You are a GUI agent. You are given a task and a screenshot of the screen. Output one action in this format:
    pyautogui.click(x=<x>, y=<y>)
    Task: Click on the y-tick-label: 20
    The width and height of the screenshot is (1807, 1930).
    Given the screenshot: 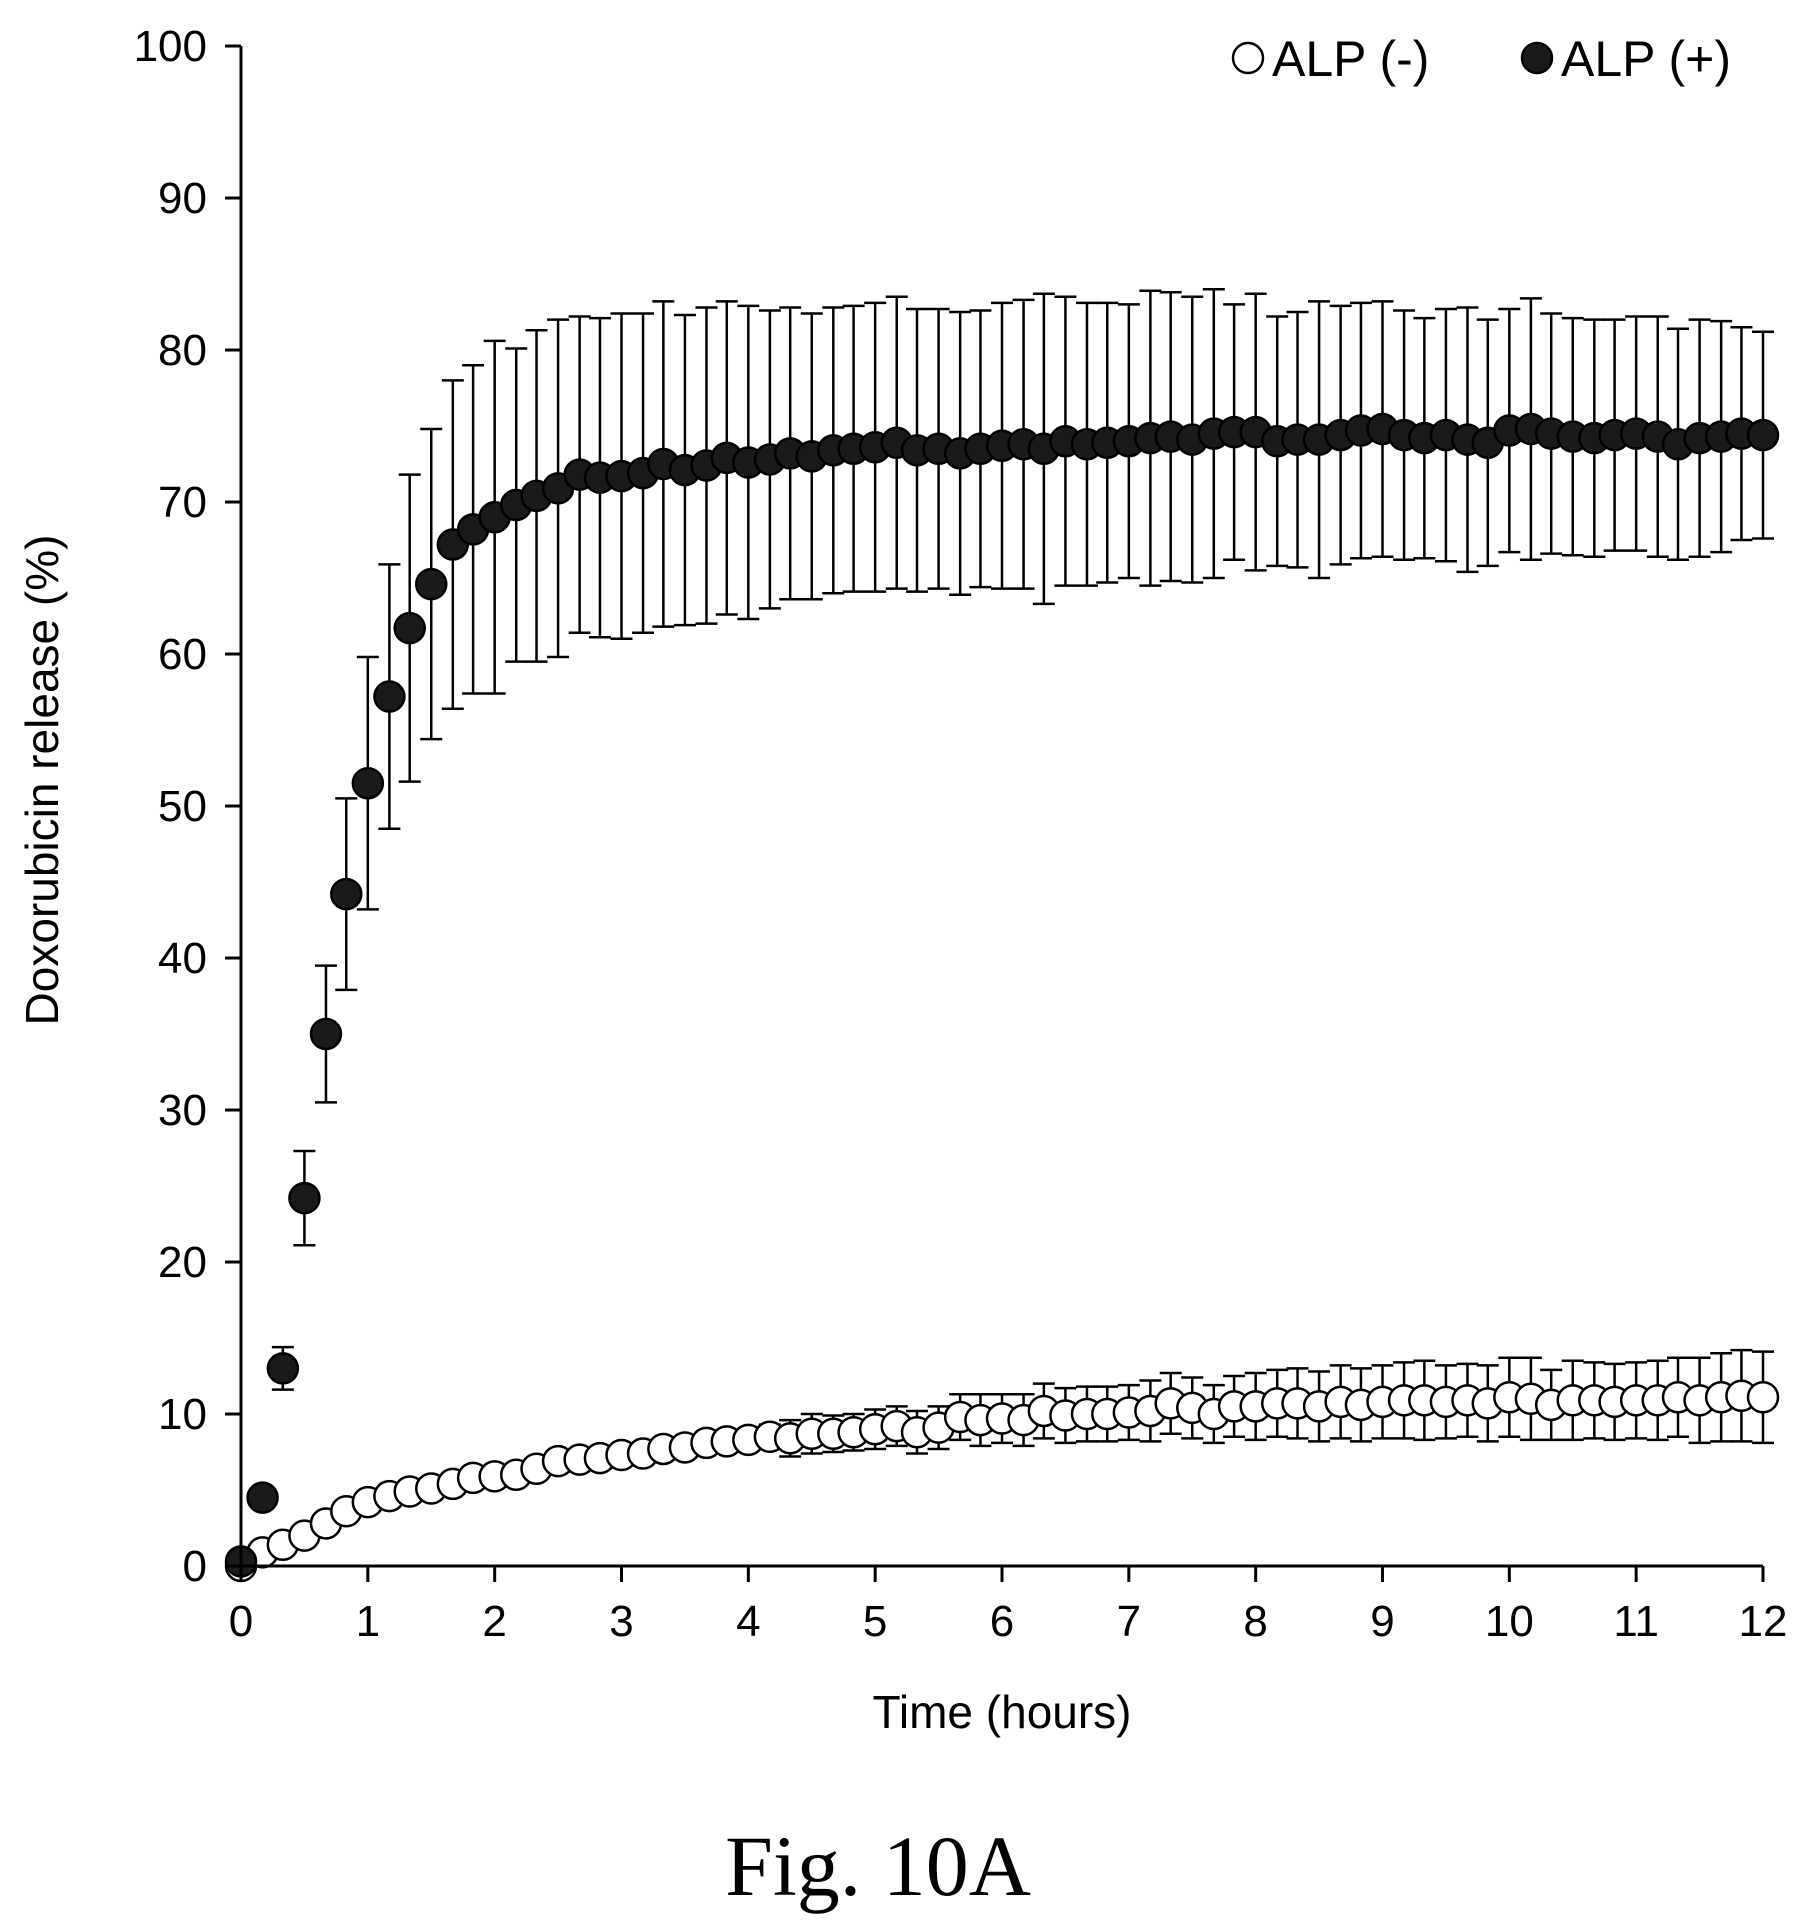 What is the action you would take?
    pyautogui.click(x=182, y=1262)
    